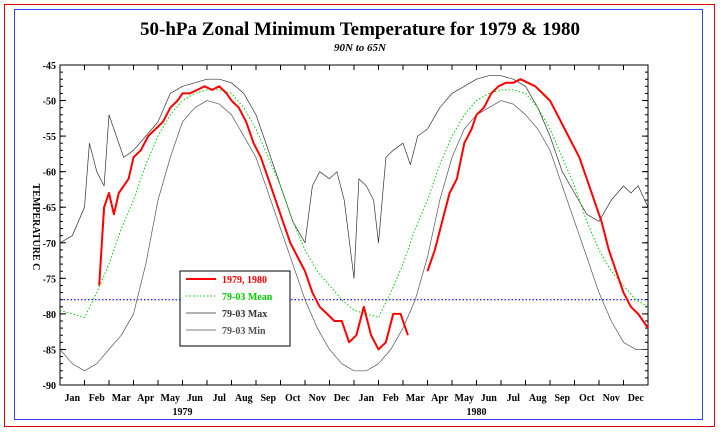 This screenshot has height=432, width=720. I want to click on chart-subtitle: 90N to 65N, so click(360, 48).